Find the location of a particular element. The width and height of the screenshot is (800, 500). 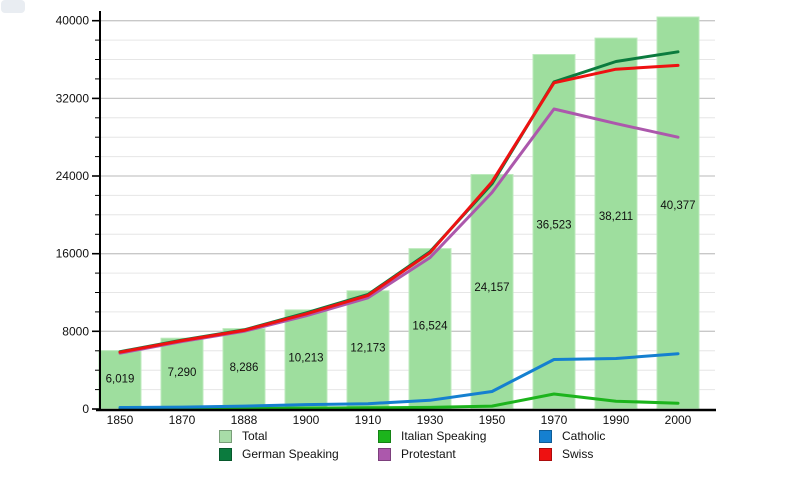

legend-item-german-speaking: German Speaking is located at coordinates (298, 454).